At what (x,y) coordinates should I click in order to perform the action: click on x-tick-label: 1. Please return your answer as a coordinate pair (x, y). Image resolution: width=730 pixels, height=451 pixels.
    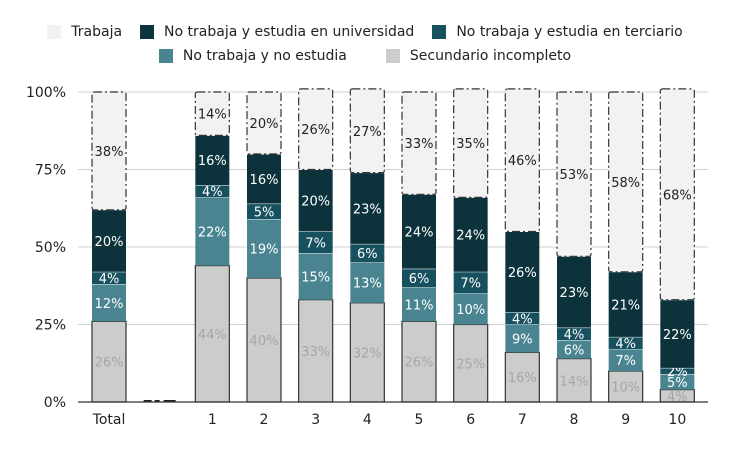
    Looking at the image, I should click on (212, 420).